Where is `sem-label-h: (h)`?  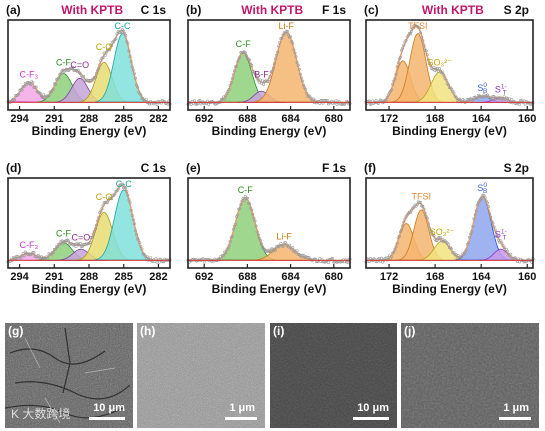 sem-label-h: (h) is located at coordinates (148, 331).